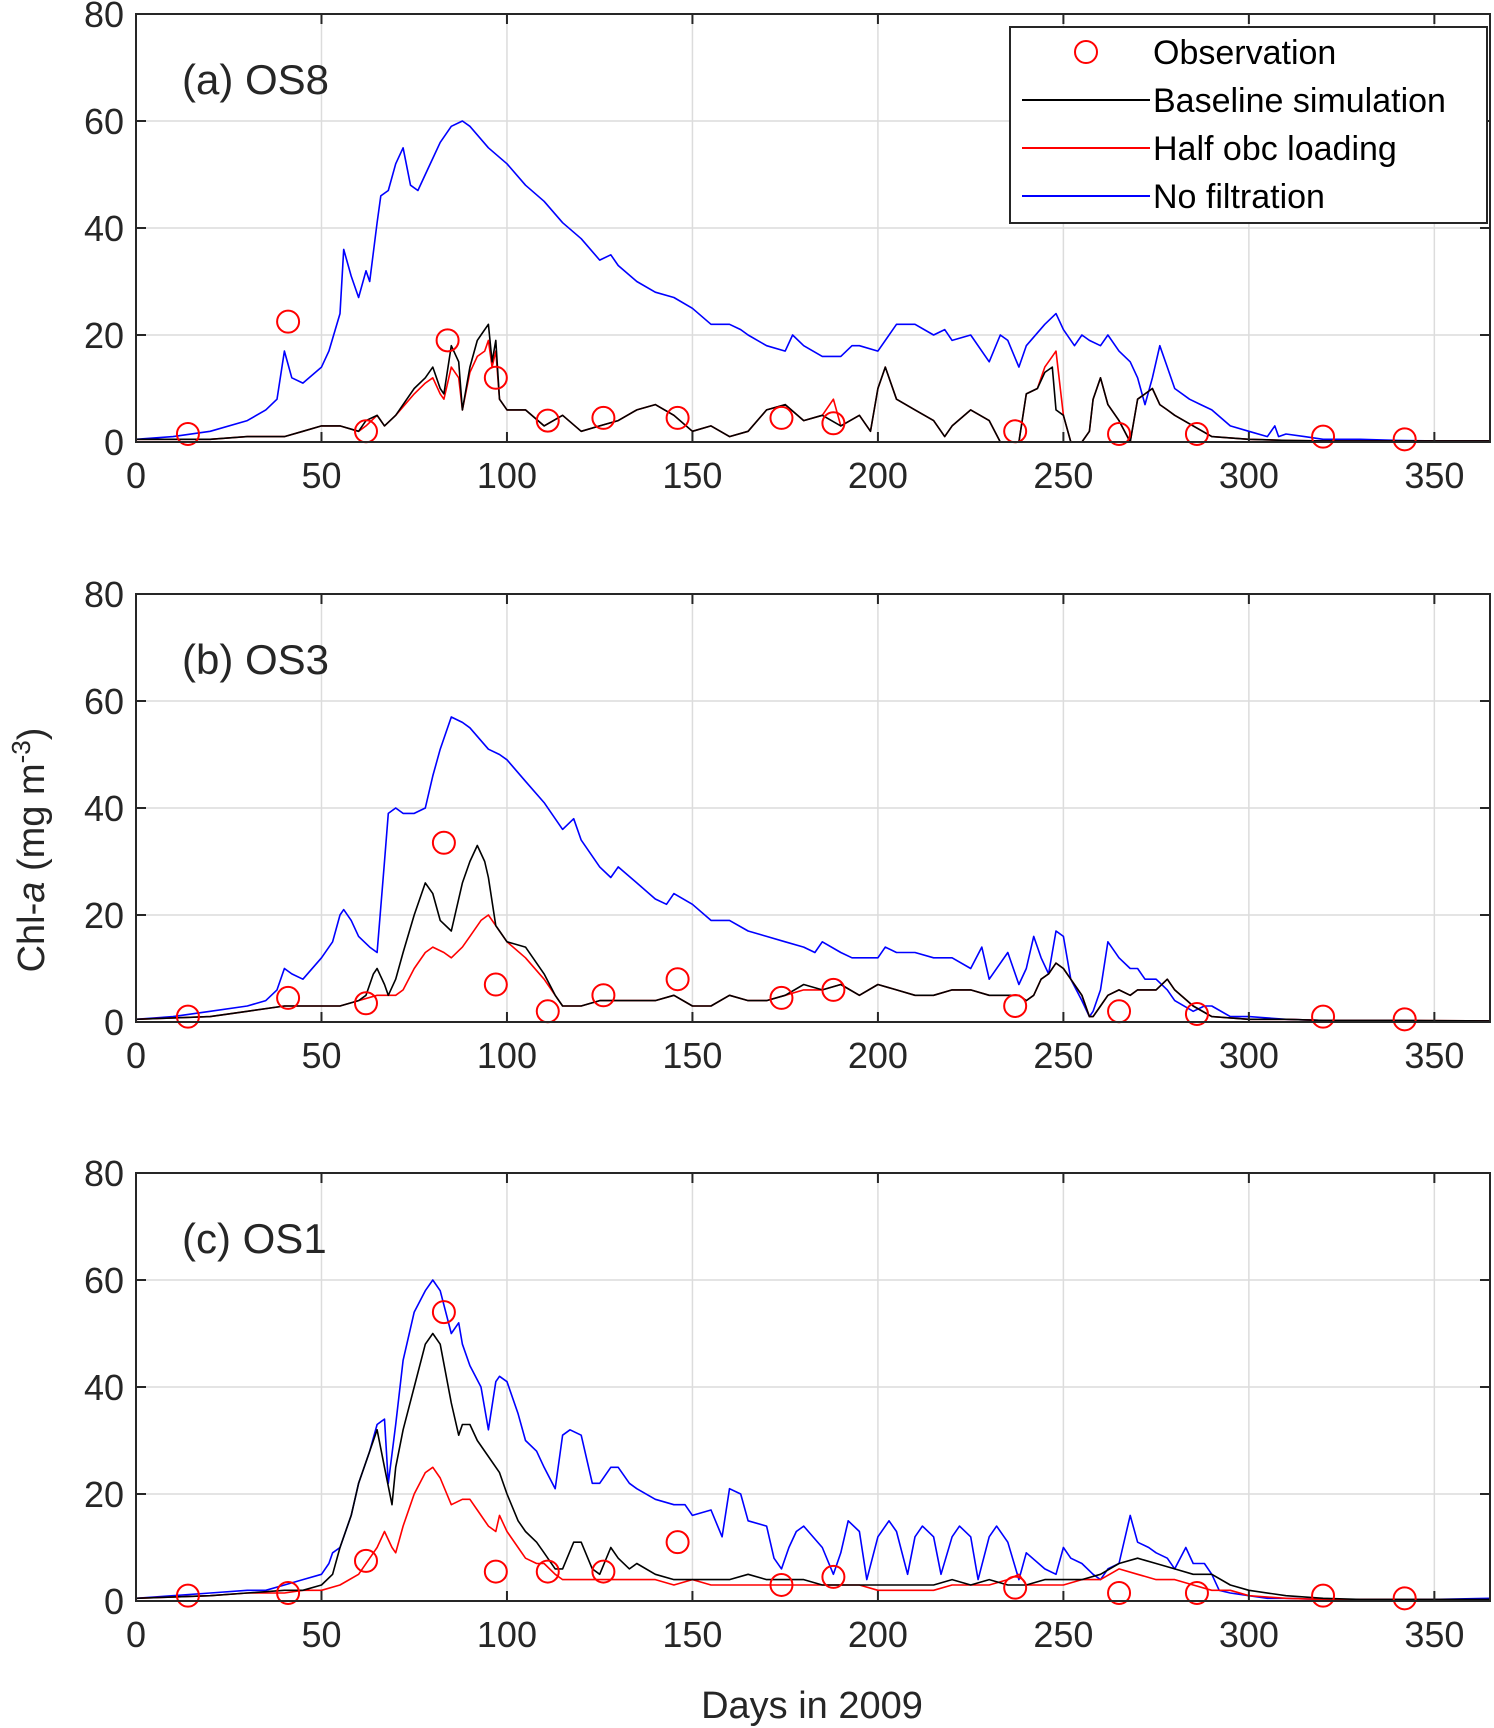  I want to click on panel-title: (b) OS3, so click(255, 659).